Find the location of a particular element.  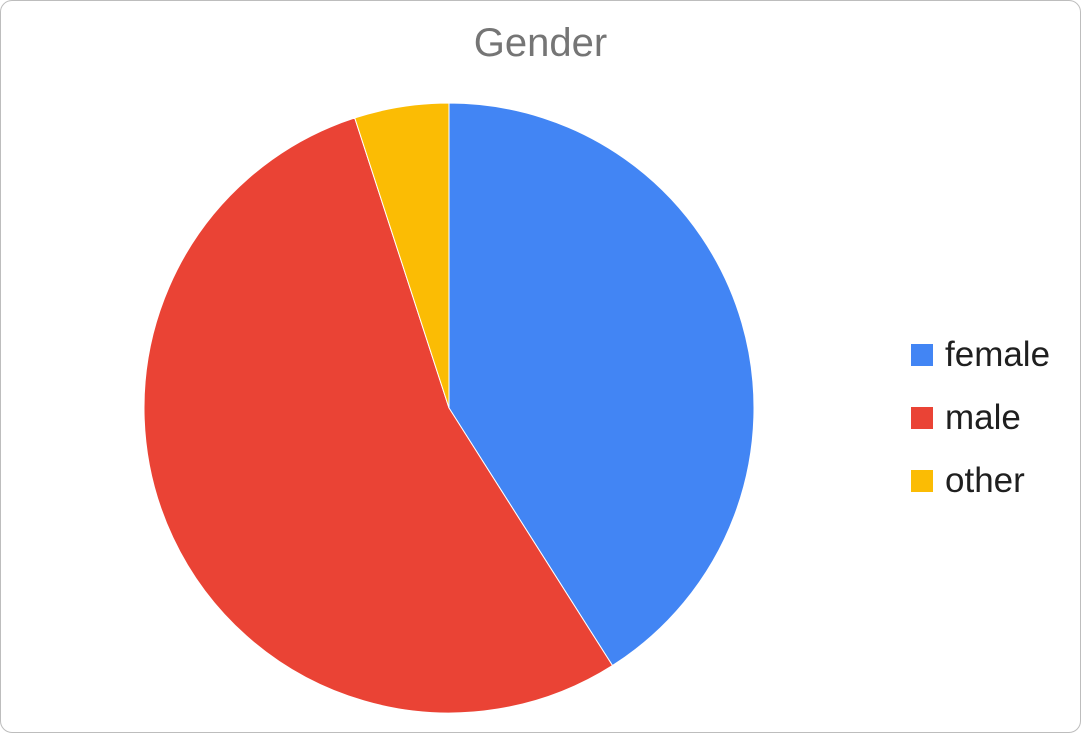

legend-label: male is located at coordinates (983, 417).